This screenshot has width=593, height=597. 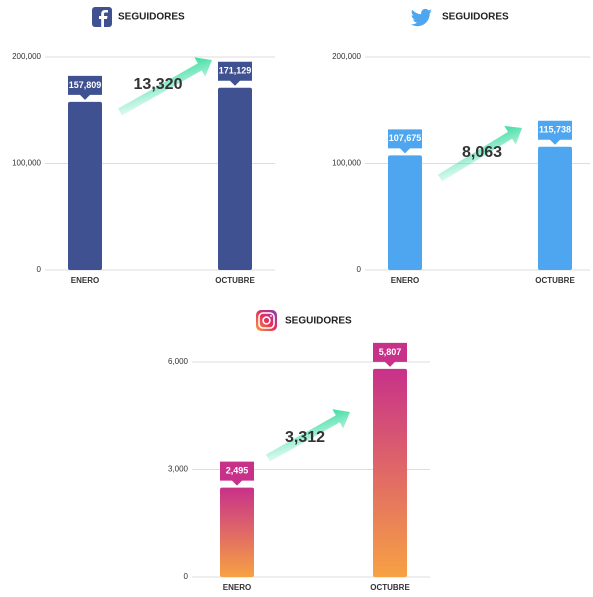 I want to click on value-label: 5,807, so click(x=390, y=352).